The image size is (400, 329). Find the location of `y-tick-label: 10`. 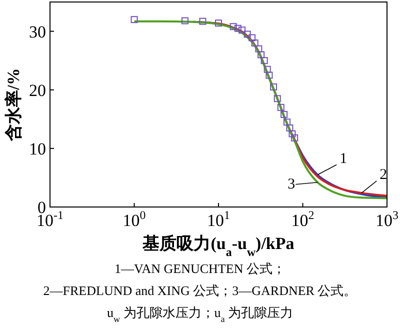

y-tick-label: 10 is located at coordinates (37, 148).